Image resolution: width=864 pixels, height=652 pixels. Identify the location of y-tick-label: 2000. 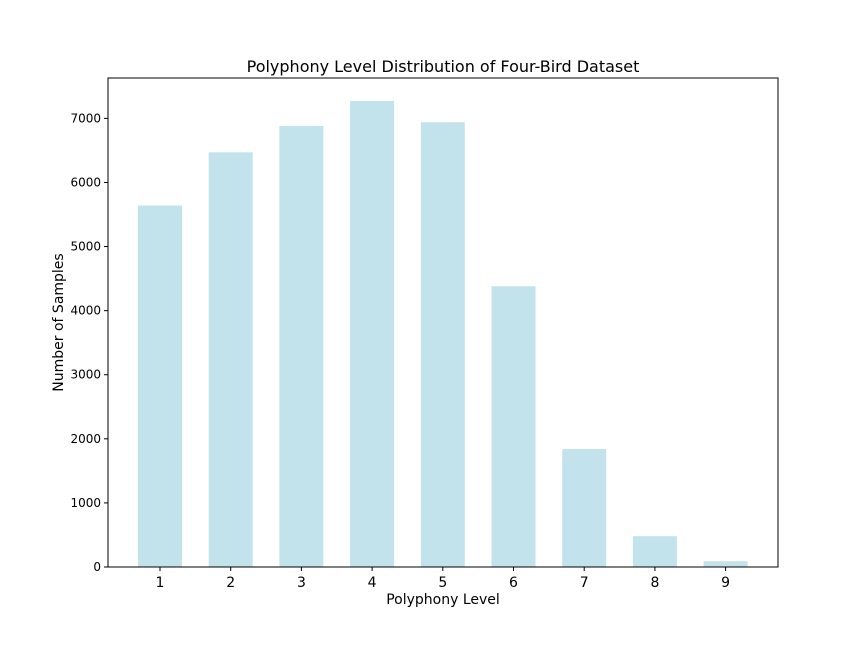
(85, 439).